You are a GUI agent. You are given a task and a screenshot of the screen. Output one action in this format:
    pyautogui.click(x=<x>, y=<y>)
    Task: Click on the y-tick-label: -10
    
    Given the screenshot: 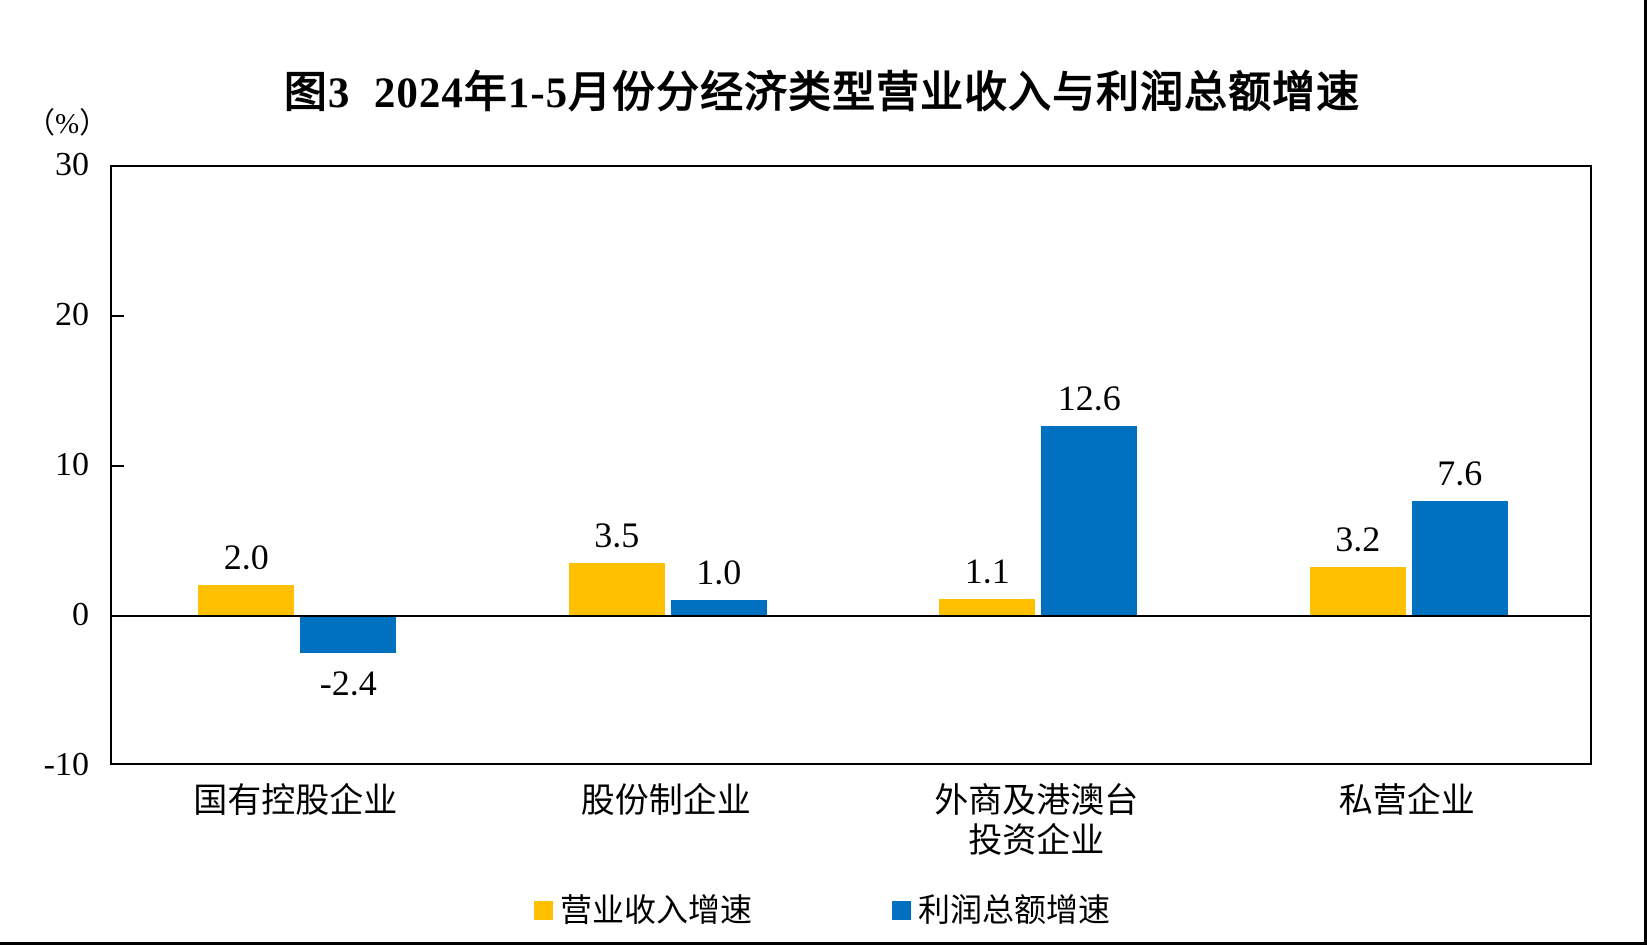 What is the action you would take?
    pyautogui.click(x=66, y=764)
    